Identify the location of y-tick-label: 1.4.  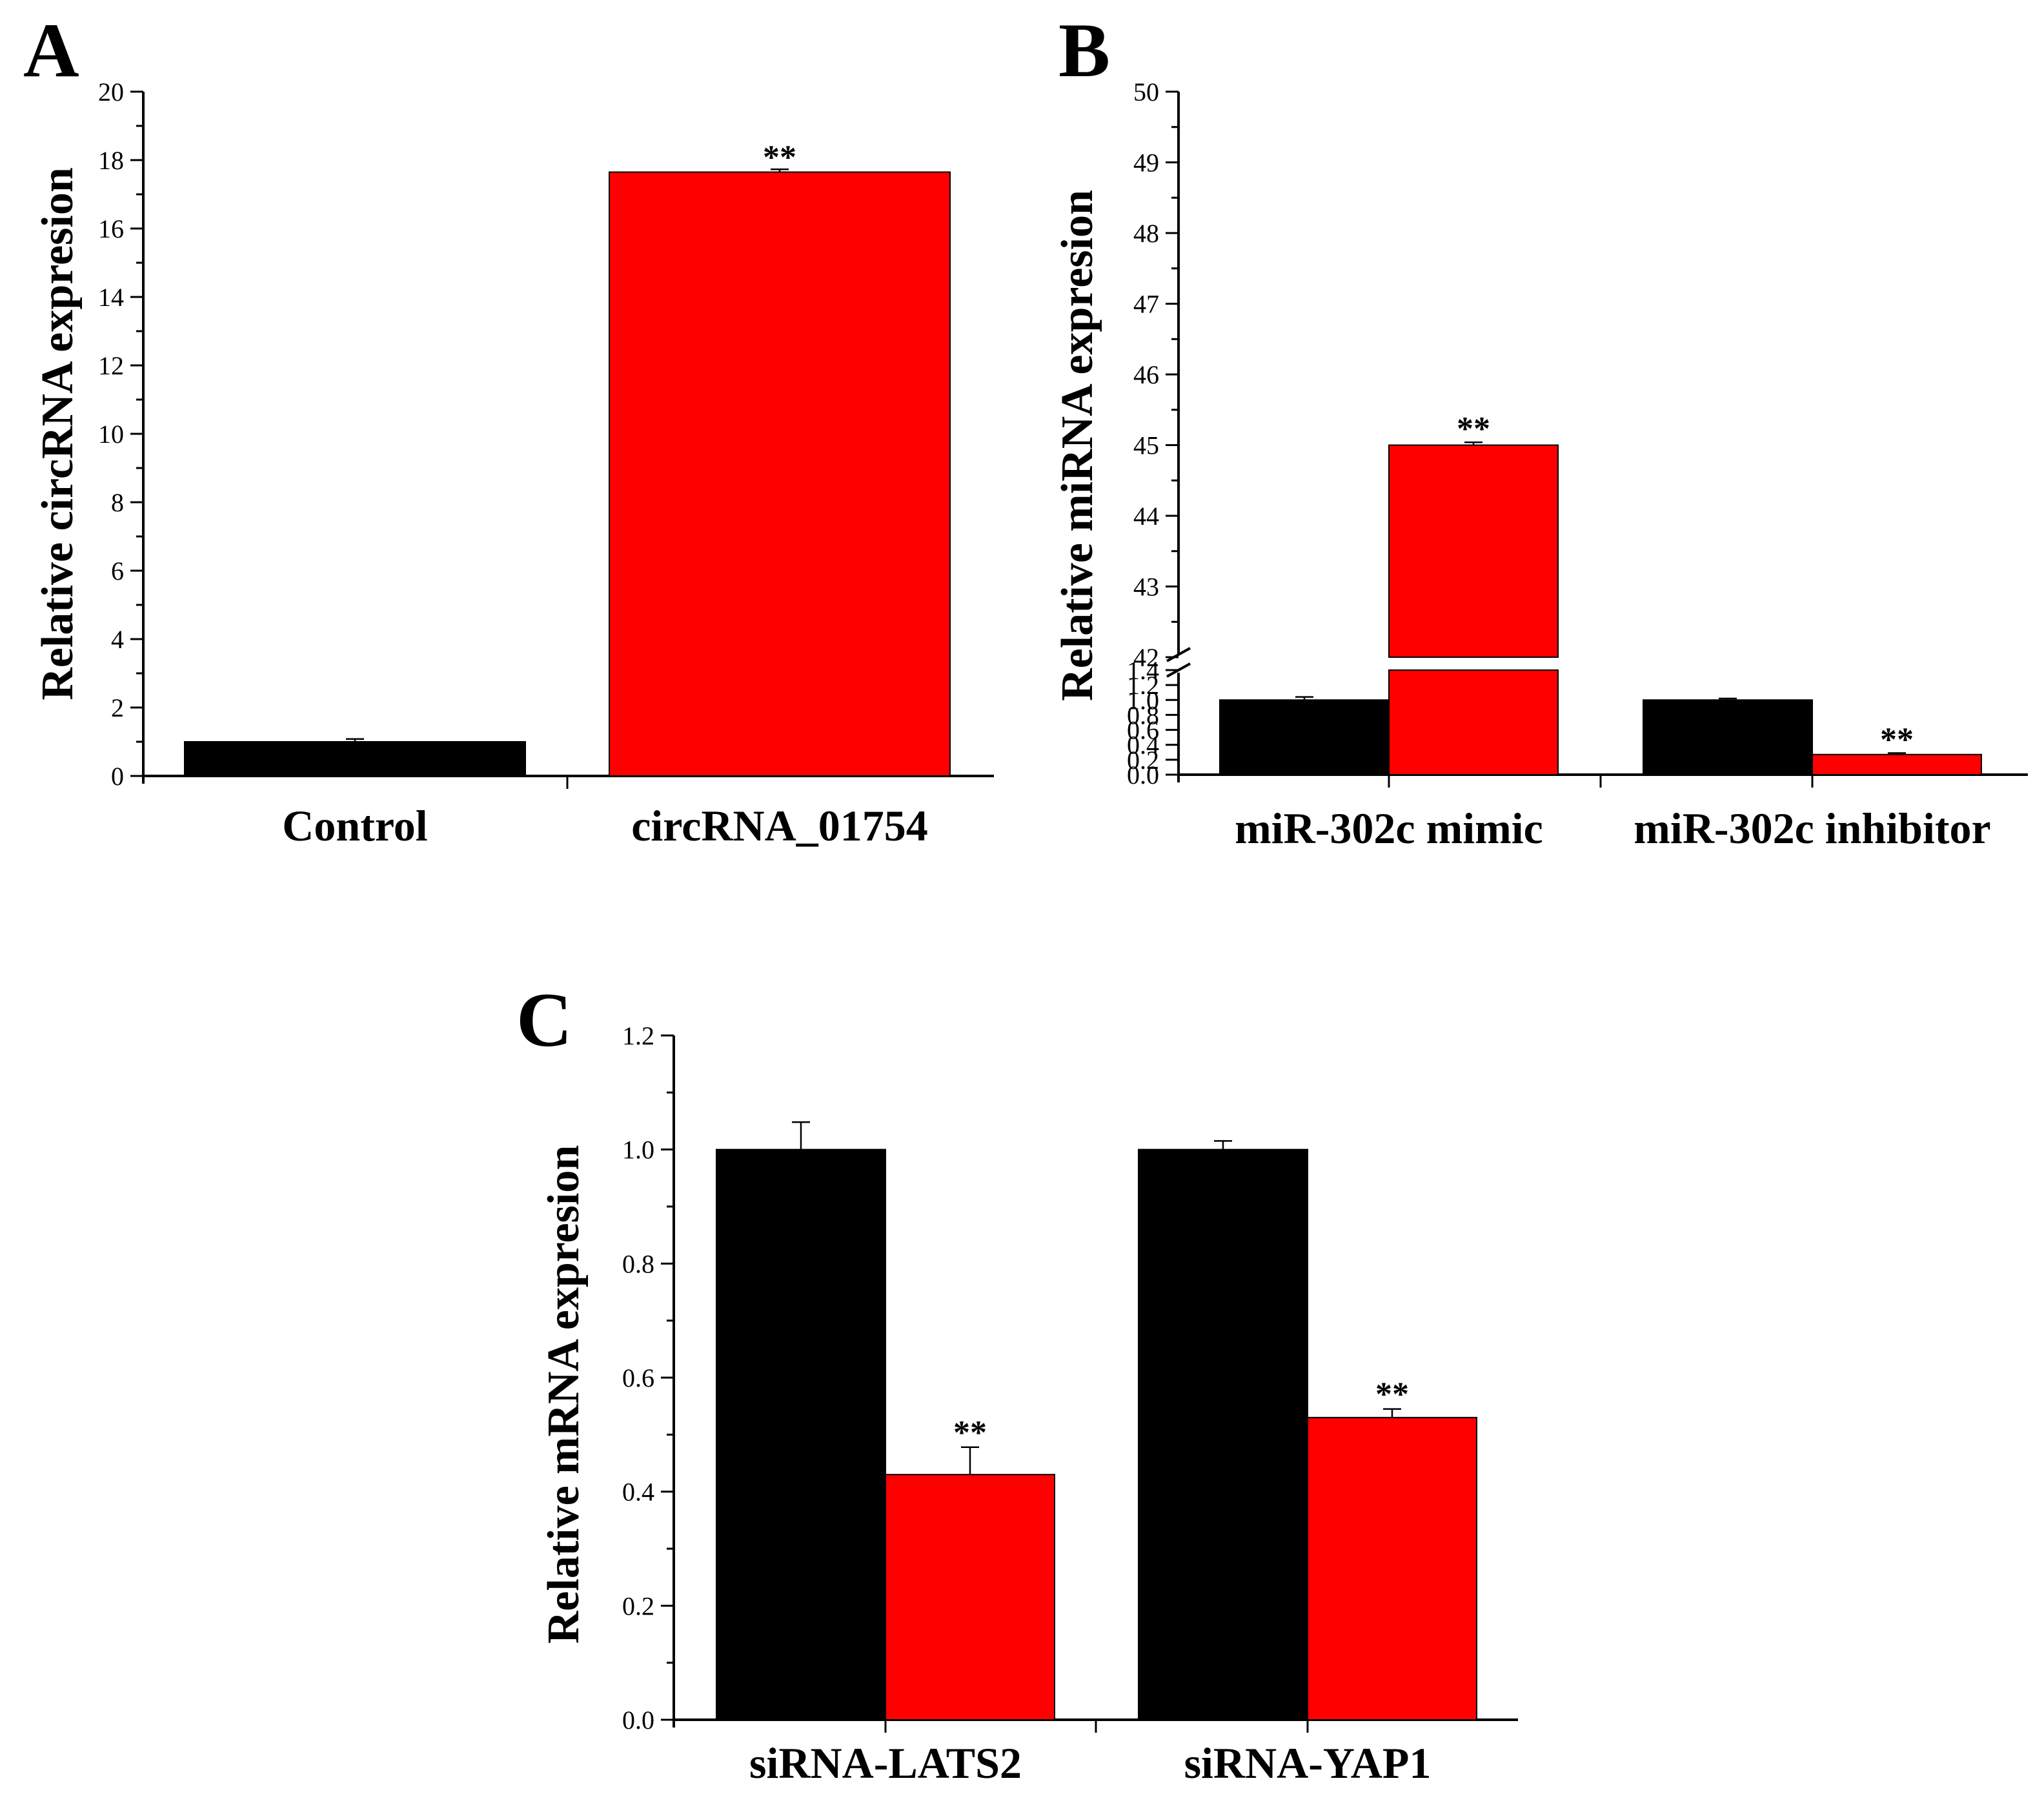
(1143, 670).